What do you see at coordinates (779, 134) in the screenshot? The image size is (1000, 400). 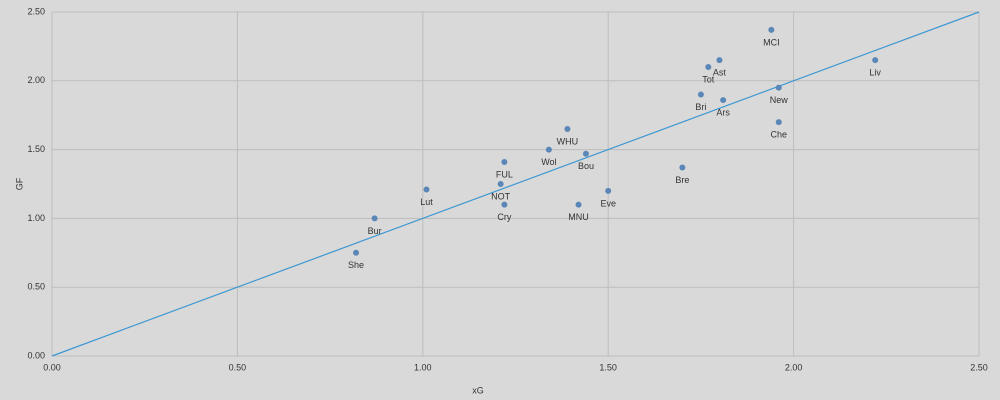 I see `point-label: Che` at bounding box center [779, 134].